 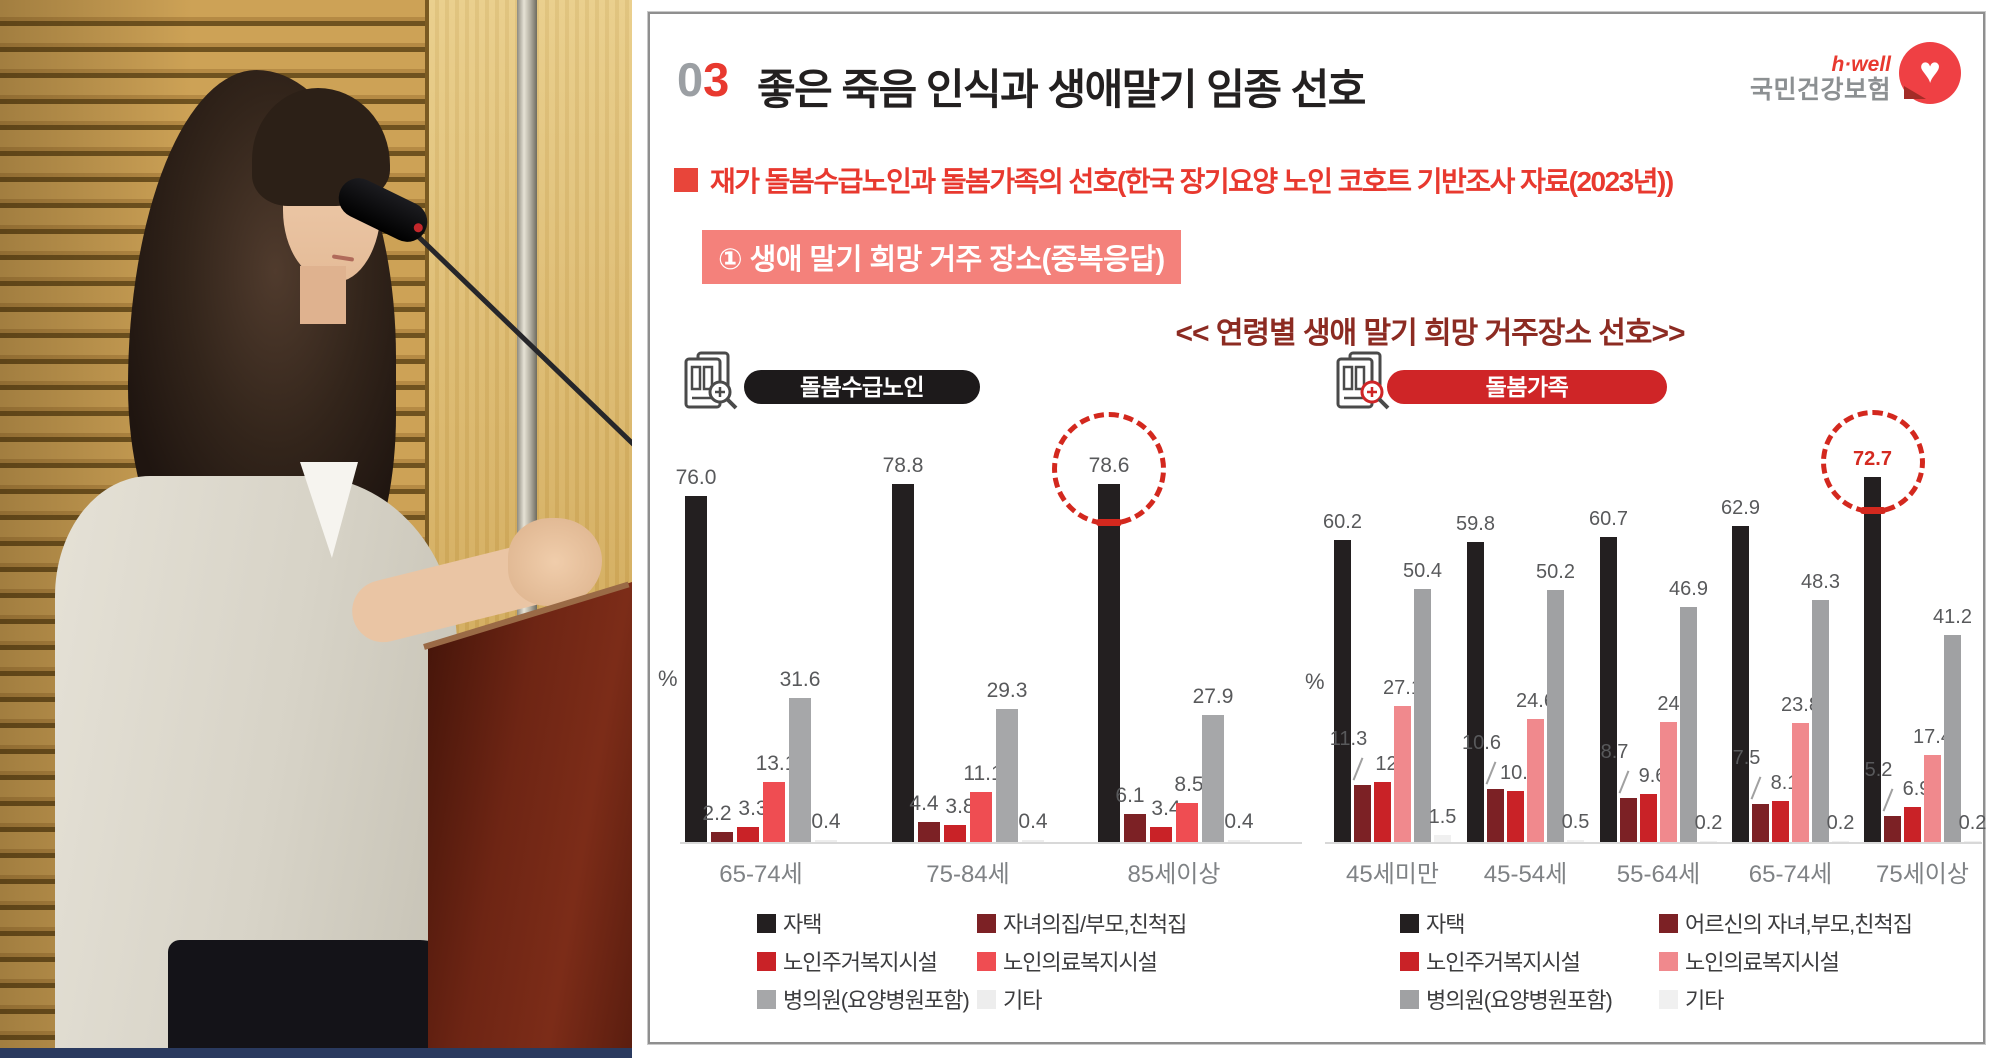 What do you see at coordinates (1130, 796) in the screenshot?
I see `bar-value-label: 6.1` at bounding box center [1130, 796].